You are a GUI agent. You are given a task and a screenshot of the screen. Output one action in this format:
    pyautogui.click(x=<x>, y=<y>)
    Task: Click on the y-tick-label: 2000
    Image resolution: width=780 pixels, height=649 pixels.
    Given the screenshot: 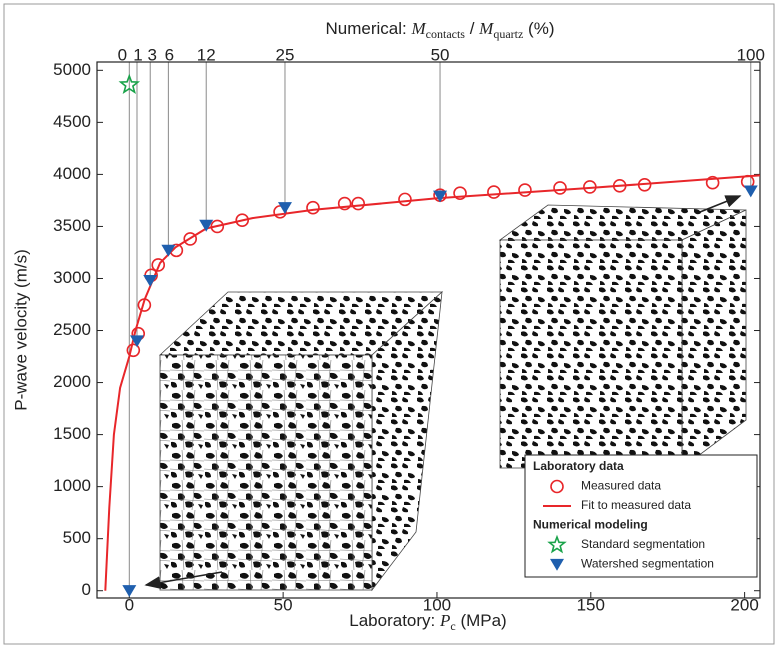 What is the action you would take?
    pyautogui.click(x=72, y=381)
    